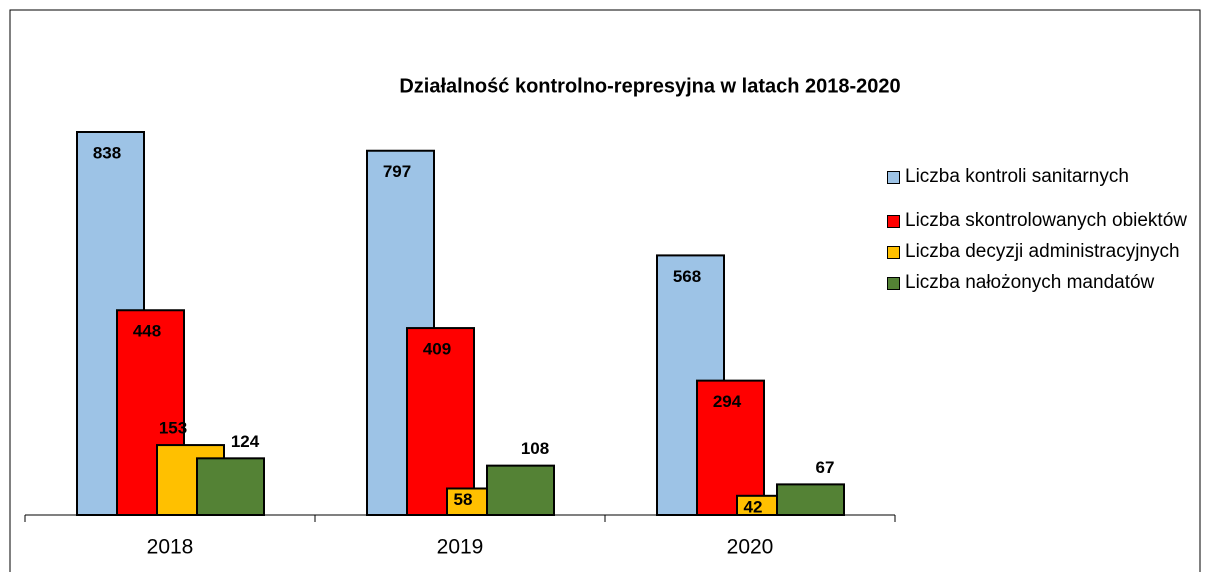 The width and height of the screenshot is (1209, 572). Describe the element at coordinates (463, 499) in the screenshot. I see `data-label: 58` at that location.